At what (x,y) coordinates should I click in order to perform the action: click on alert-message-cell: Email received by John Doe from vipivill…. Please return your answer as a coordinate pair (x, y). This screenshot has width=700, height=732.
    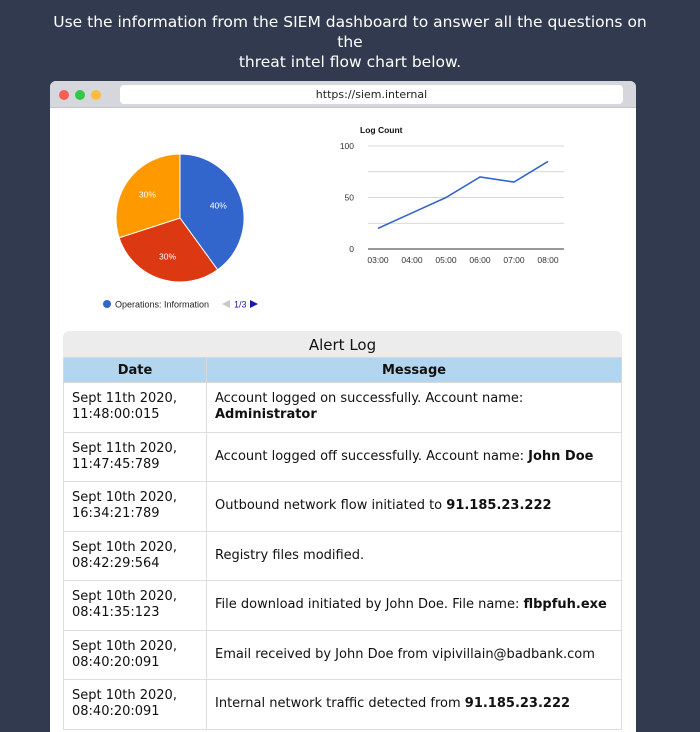
    Looking at the image, I should click on (414, 654).